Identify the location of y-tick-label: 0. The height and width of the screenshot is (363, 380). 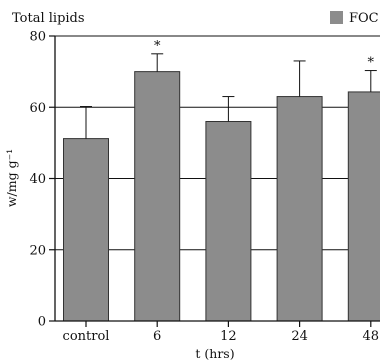
(42, 322).